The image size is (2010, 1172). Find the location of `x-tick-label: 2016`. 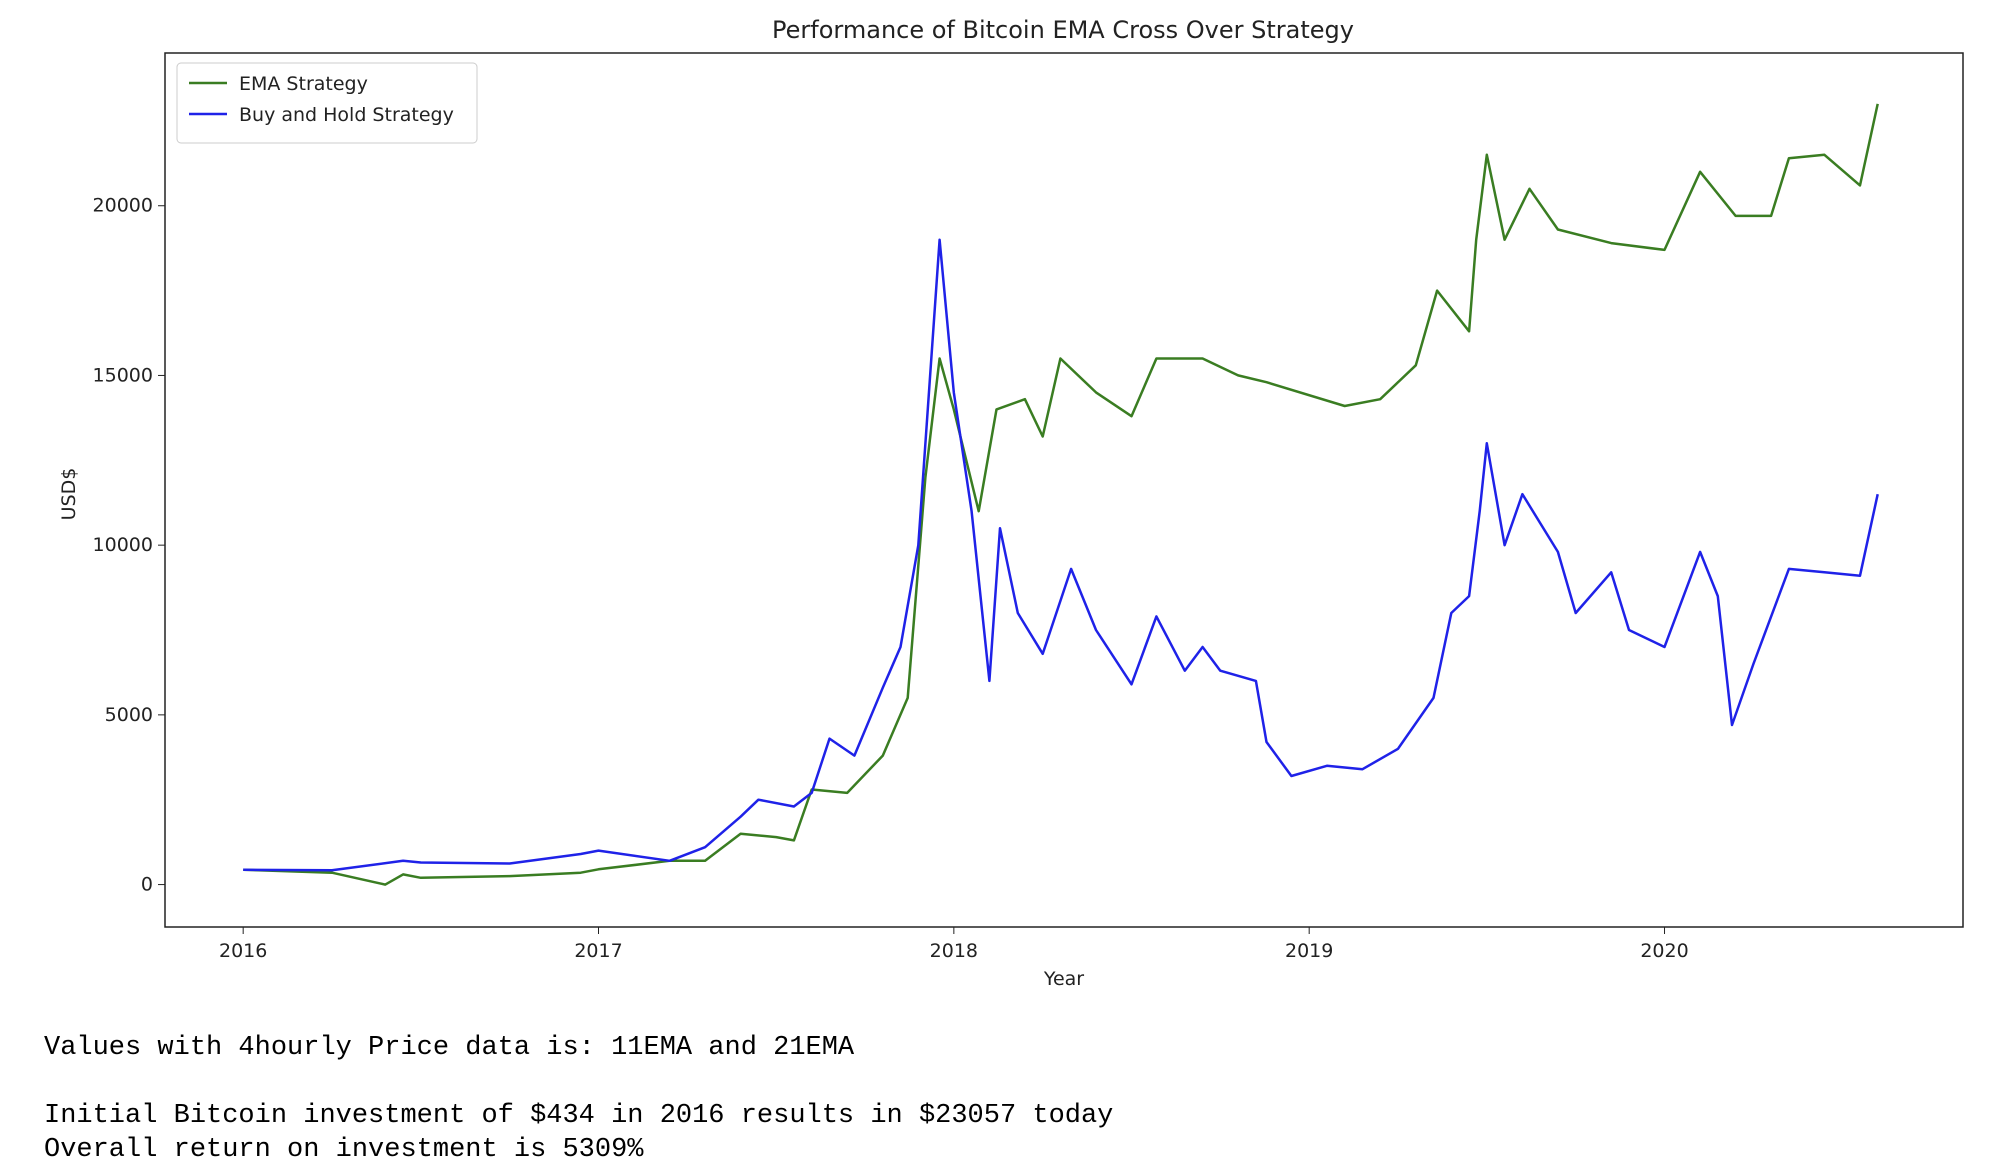

x-tick-label: 2016 is located at coordinates (243, 951).